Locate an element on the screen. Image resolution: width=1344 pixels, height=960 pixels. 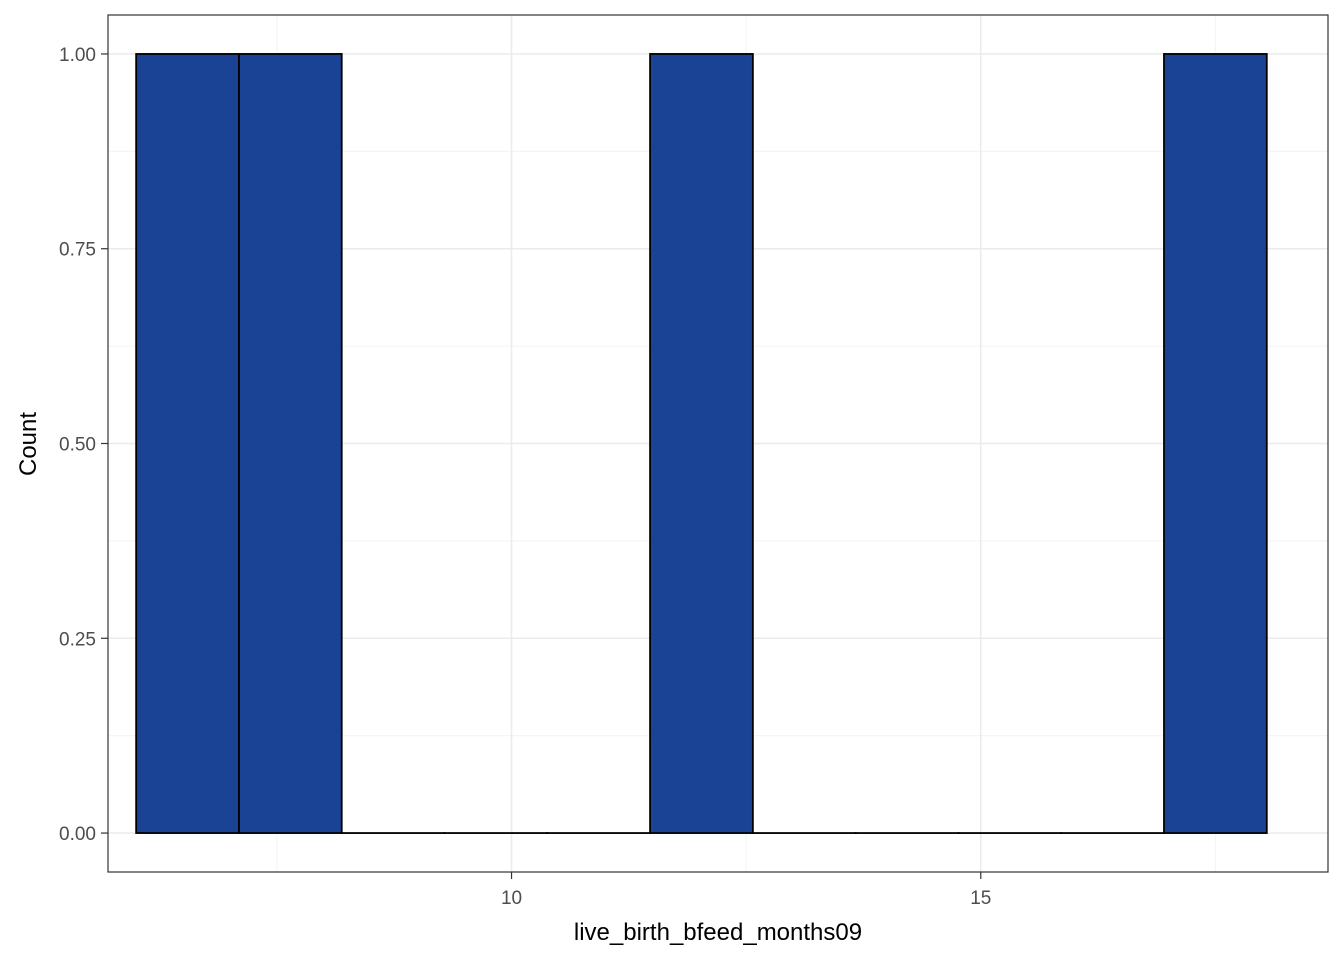
x-tick-label: 15 is located at coordinates (980, 898).